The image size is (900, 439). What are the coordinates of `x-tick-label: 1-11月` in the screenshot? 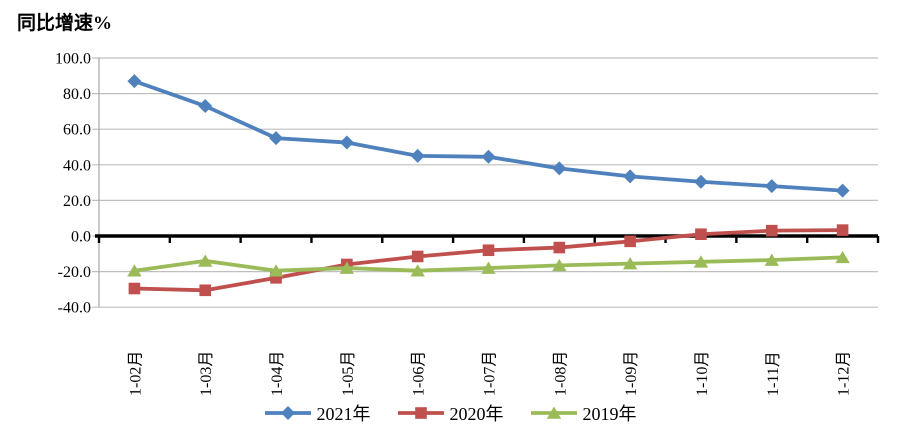 It's located at (773, 373).